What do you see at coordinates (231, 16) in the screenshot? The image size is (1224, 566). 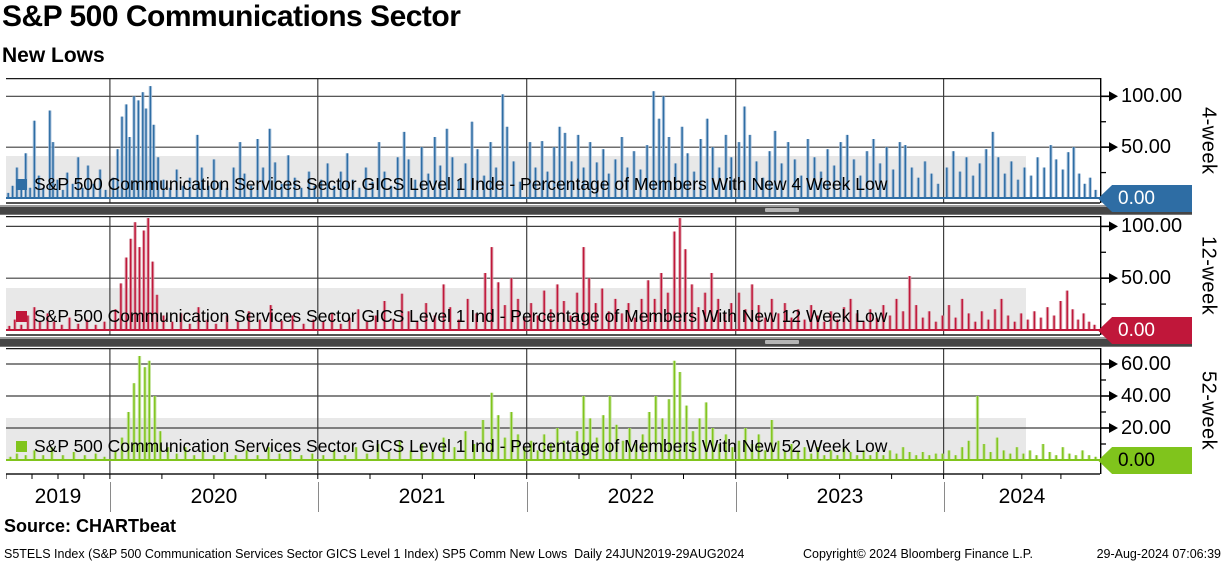 I see `page-title: S&P 500 Communications Sector` at bounding box center [231, 16].